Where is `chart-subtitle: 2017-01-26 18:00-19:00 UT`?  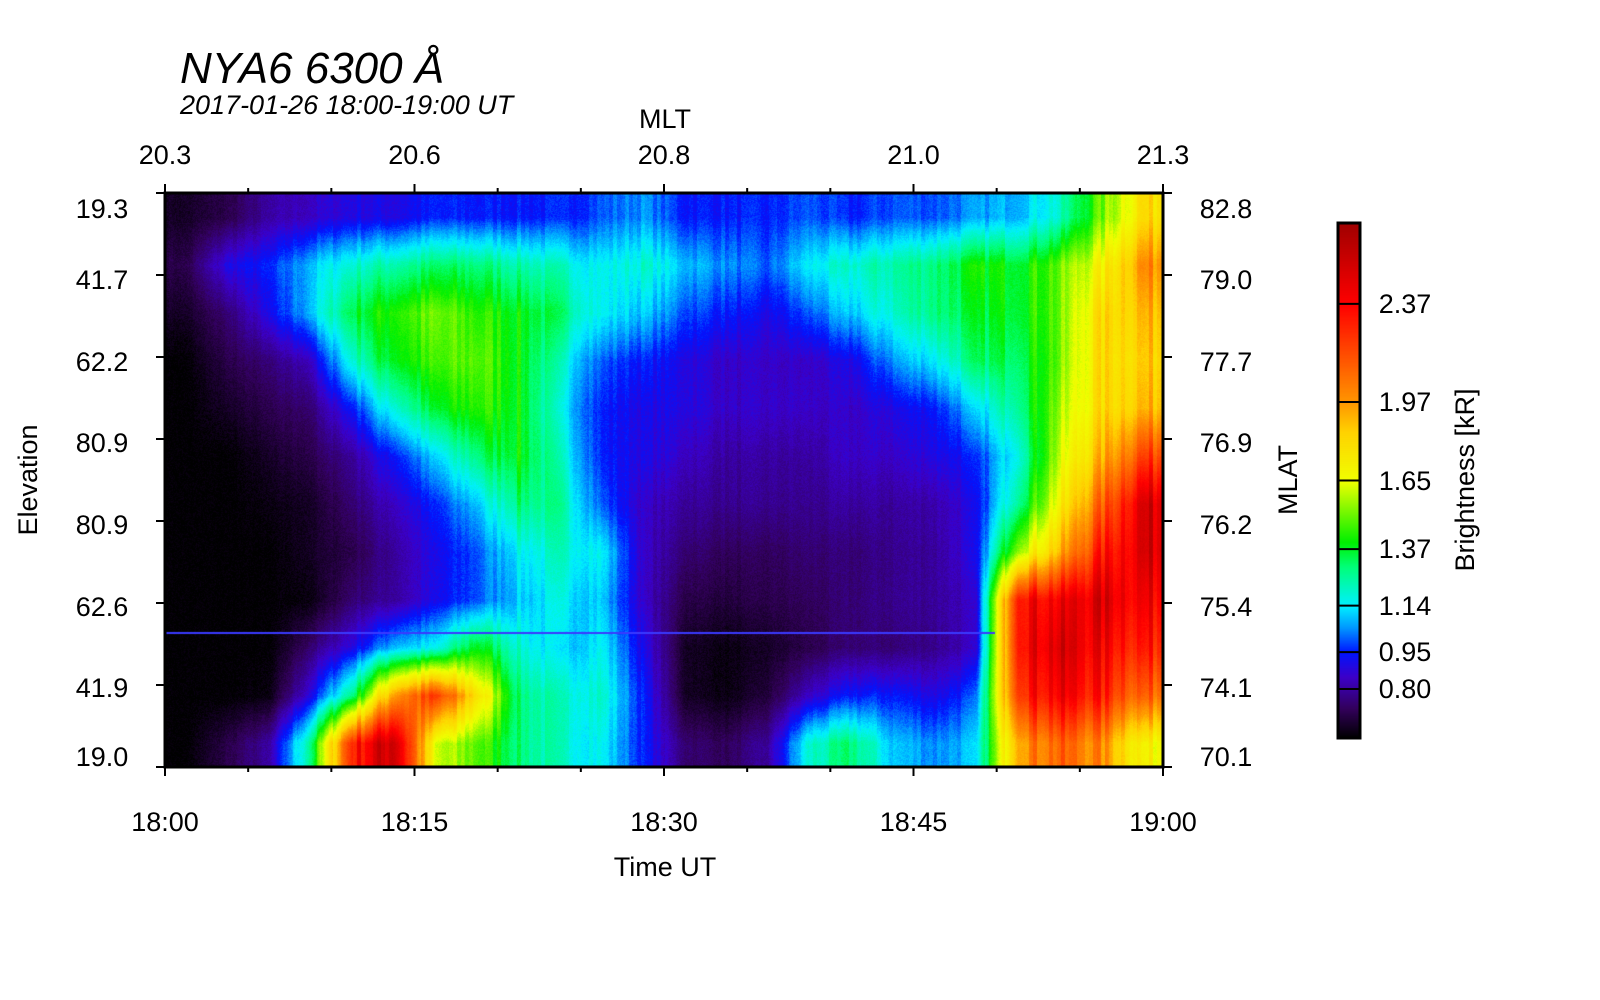
chart-subtitle: 2017-01-26 18:00-19:00 UT is located at coordinates (347, 105).